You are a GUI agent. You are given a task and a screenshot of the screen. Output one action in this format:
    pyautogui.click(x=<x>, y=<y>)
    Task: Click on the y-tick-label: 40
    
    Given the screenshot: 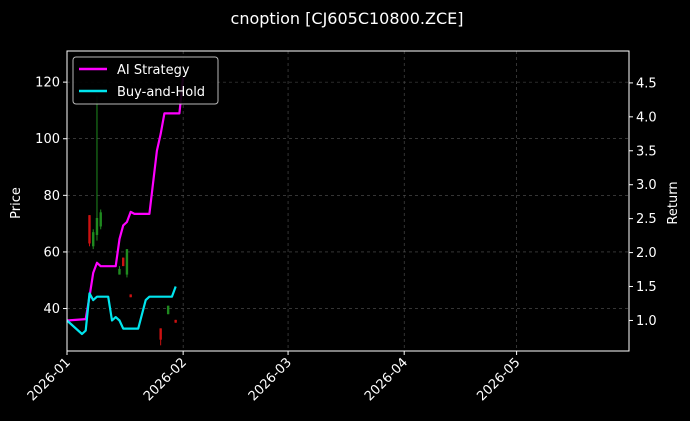 What is the action you would take?
    pyautogui.click(x=51, y=309)
    